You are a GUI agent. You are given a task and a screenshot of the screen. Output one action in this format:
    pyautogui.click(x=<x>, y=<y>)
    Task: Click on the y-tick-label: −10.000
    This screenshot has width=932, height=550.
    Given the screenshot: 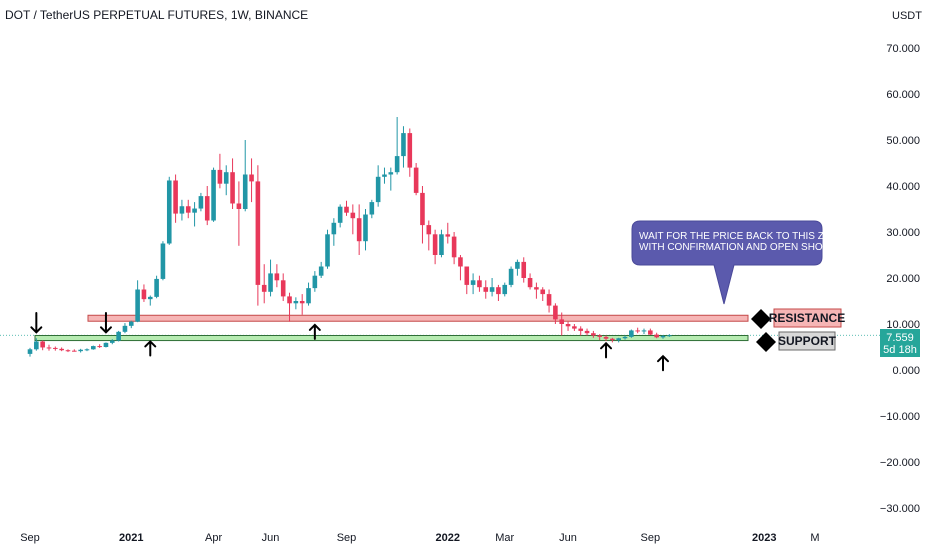 What is the action you would take?
    pyautogui.click(x=900, y=417)
    